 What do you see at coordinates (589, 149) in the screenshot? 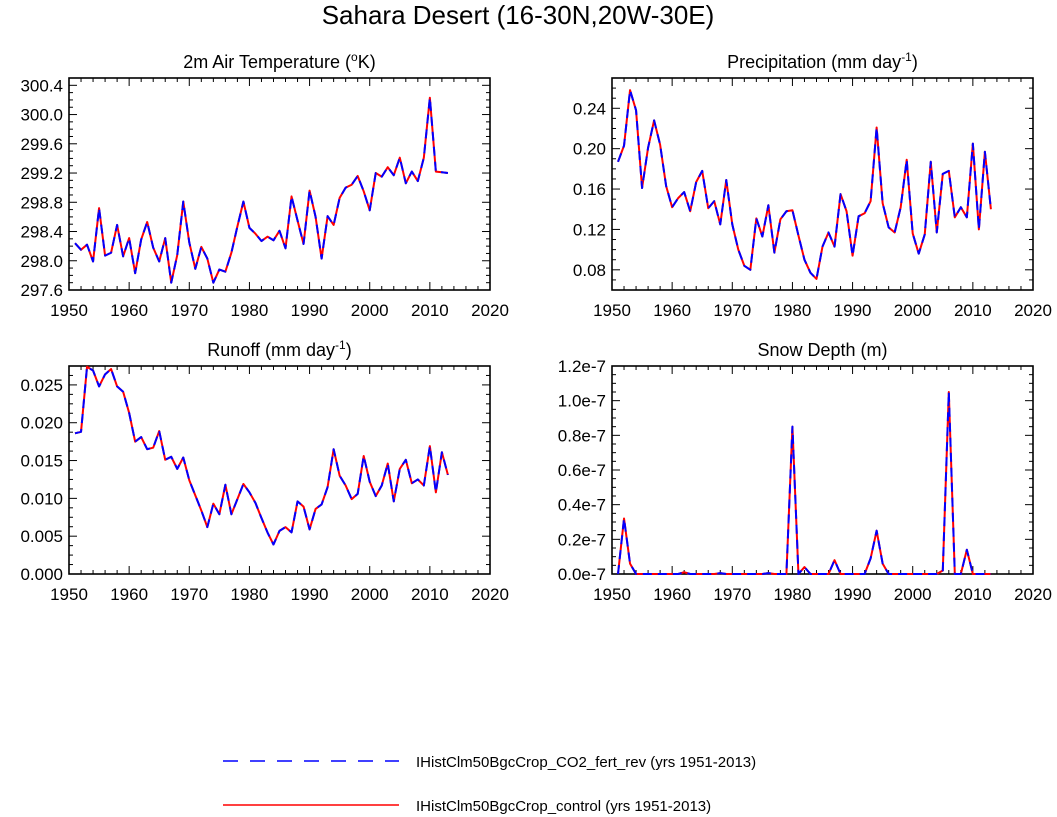
I see `y-tick-label: 0.20` at bounding box center [589, 149].